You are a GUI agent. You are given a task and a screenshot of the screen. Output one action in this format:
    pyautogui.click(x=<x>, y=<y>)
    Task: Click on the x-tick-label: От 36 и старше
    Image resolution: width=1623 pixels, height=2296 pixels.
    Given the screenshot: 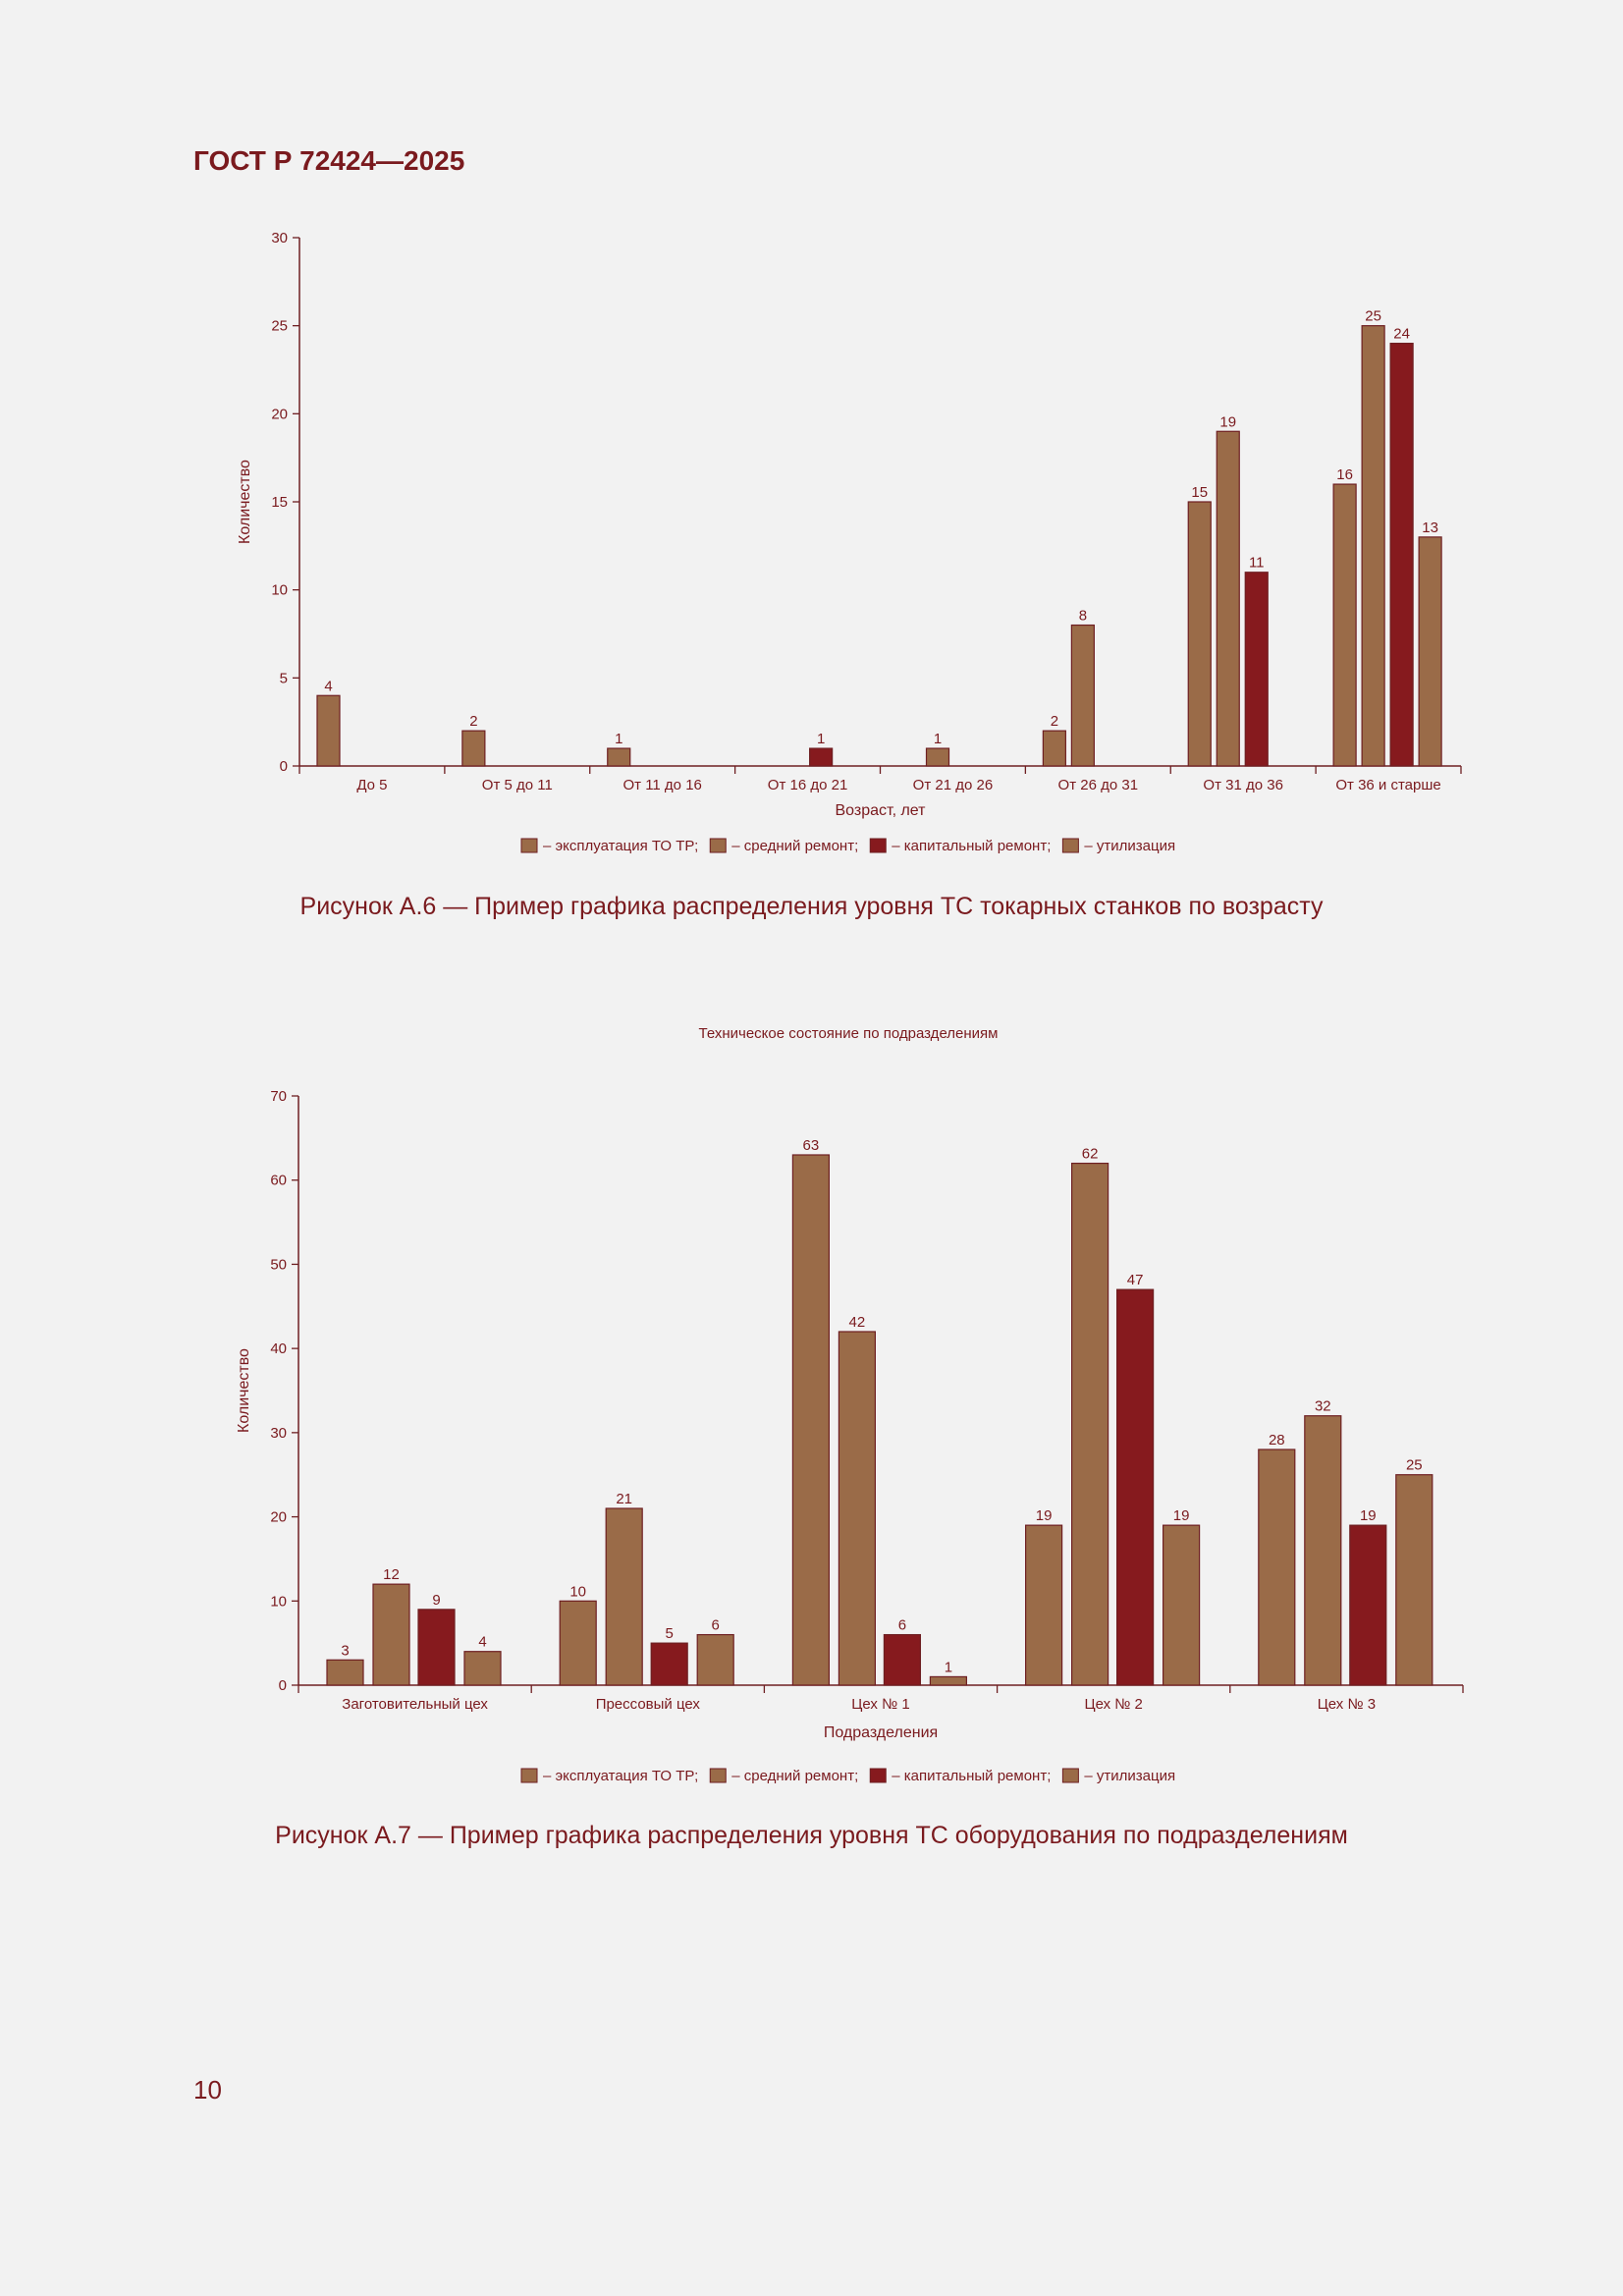 What is the action you would take?
    pyautogui.click(x=1388, y=785)
    